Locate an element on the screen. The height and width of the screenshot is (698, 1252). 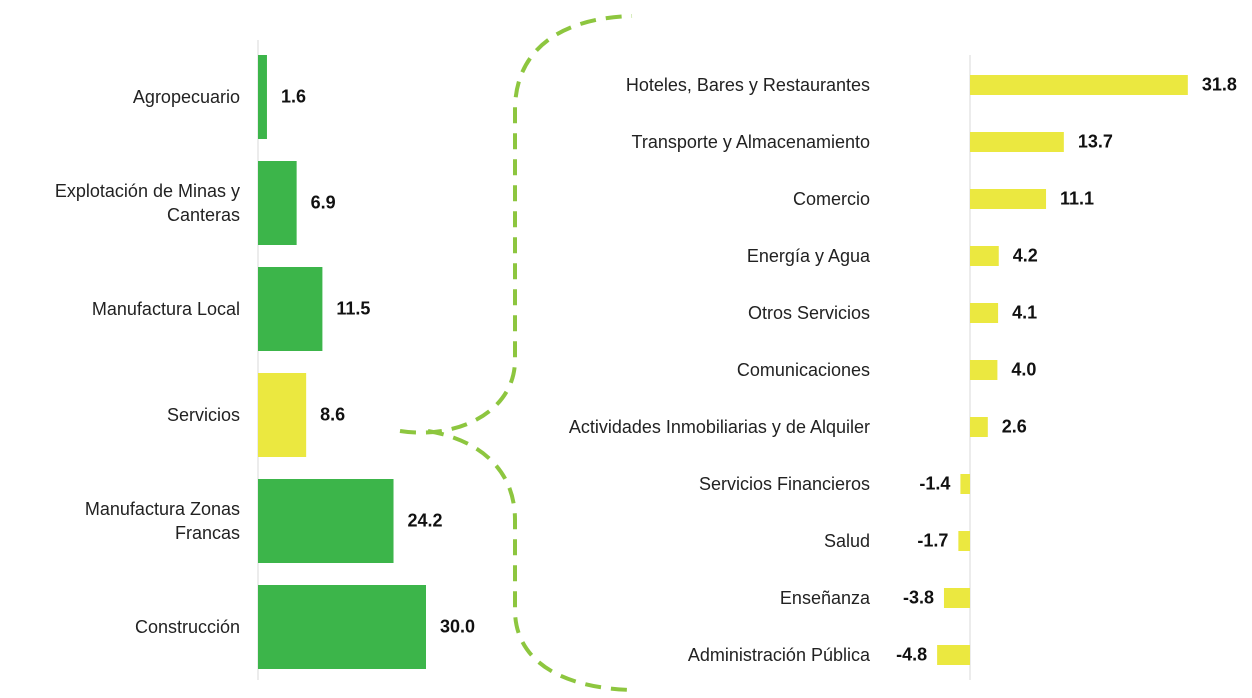
value-label: 31.8 is located at coordinates (1219, 84).